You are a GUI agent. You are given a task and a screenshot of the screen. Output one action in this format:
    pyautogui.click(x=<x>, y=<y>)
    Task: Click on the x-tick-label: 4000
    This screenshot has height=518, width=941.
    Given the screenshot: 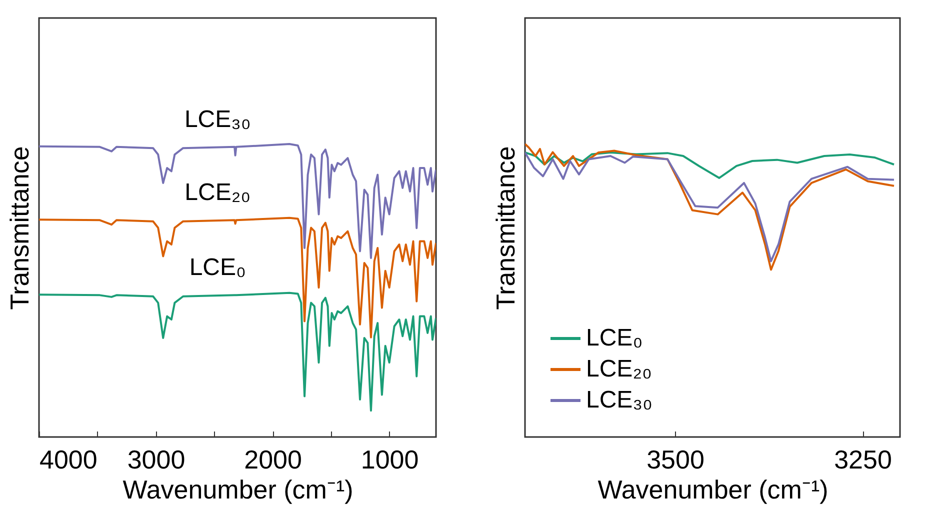 What is the action you would take?
    pyautogui.click(x=69, y=459)
    